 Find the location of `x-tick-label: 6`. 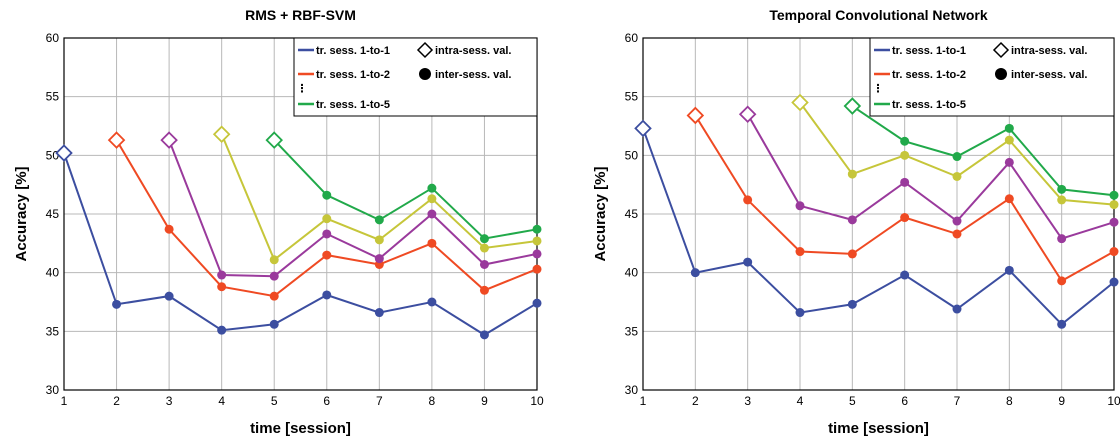

x-tick-label: 6 is located at coordinates (904, 401).